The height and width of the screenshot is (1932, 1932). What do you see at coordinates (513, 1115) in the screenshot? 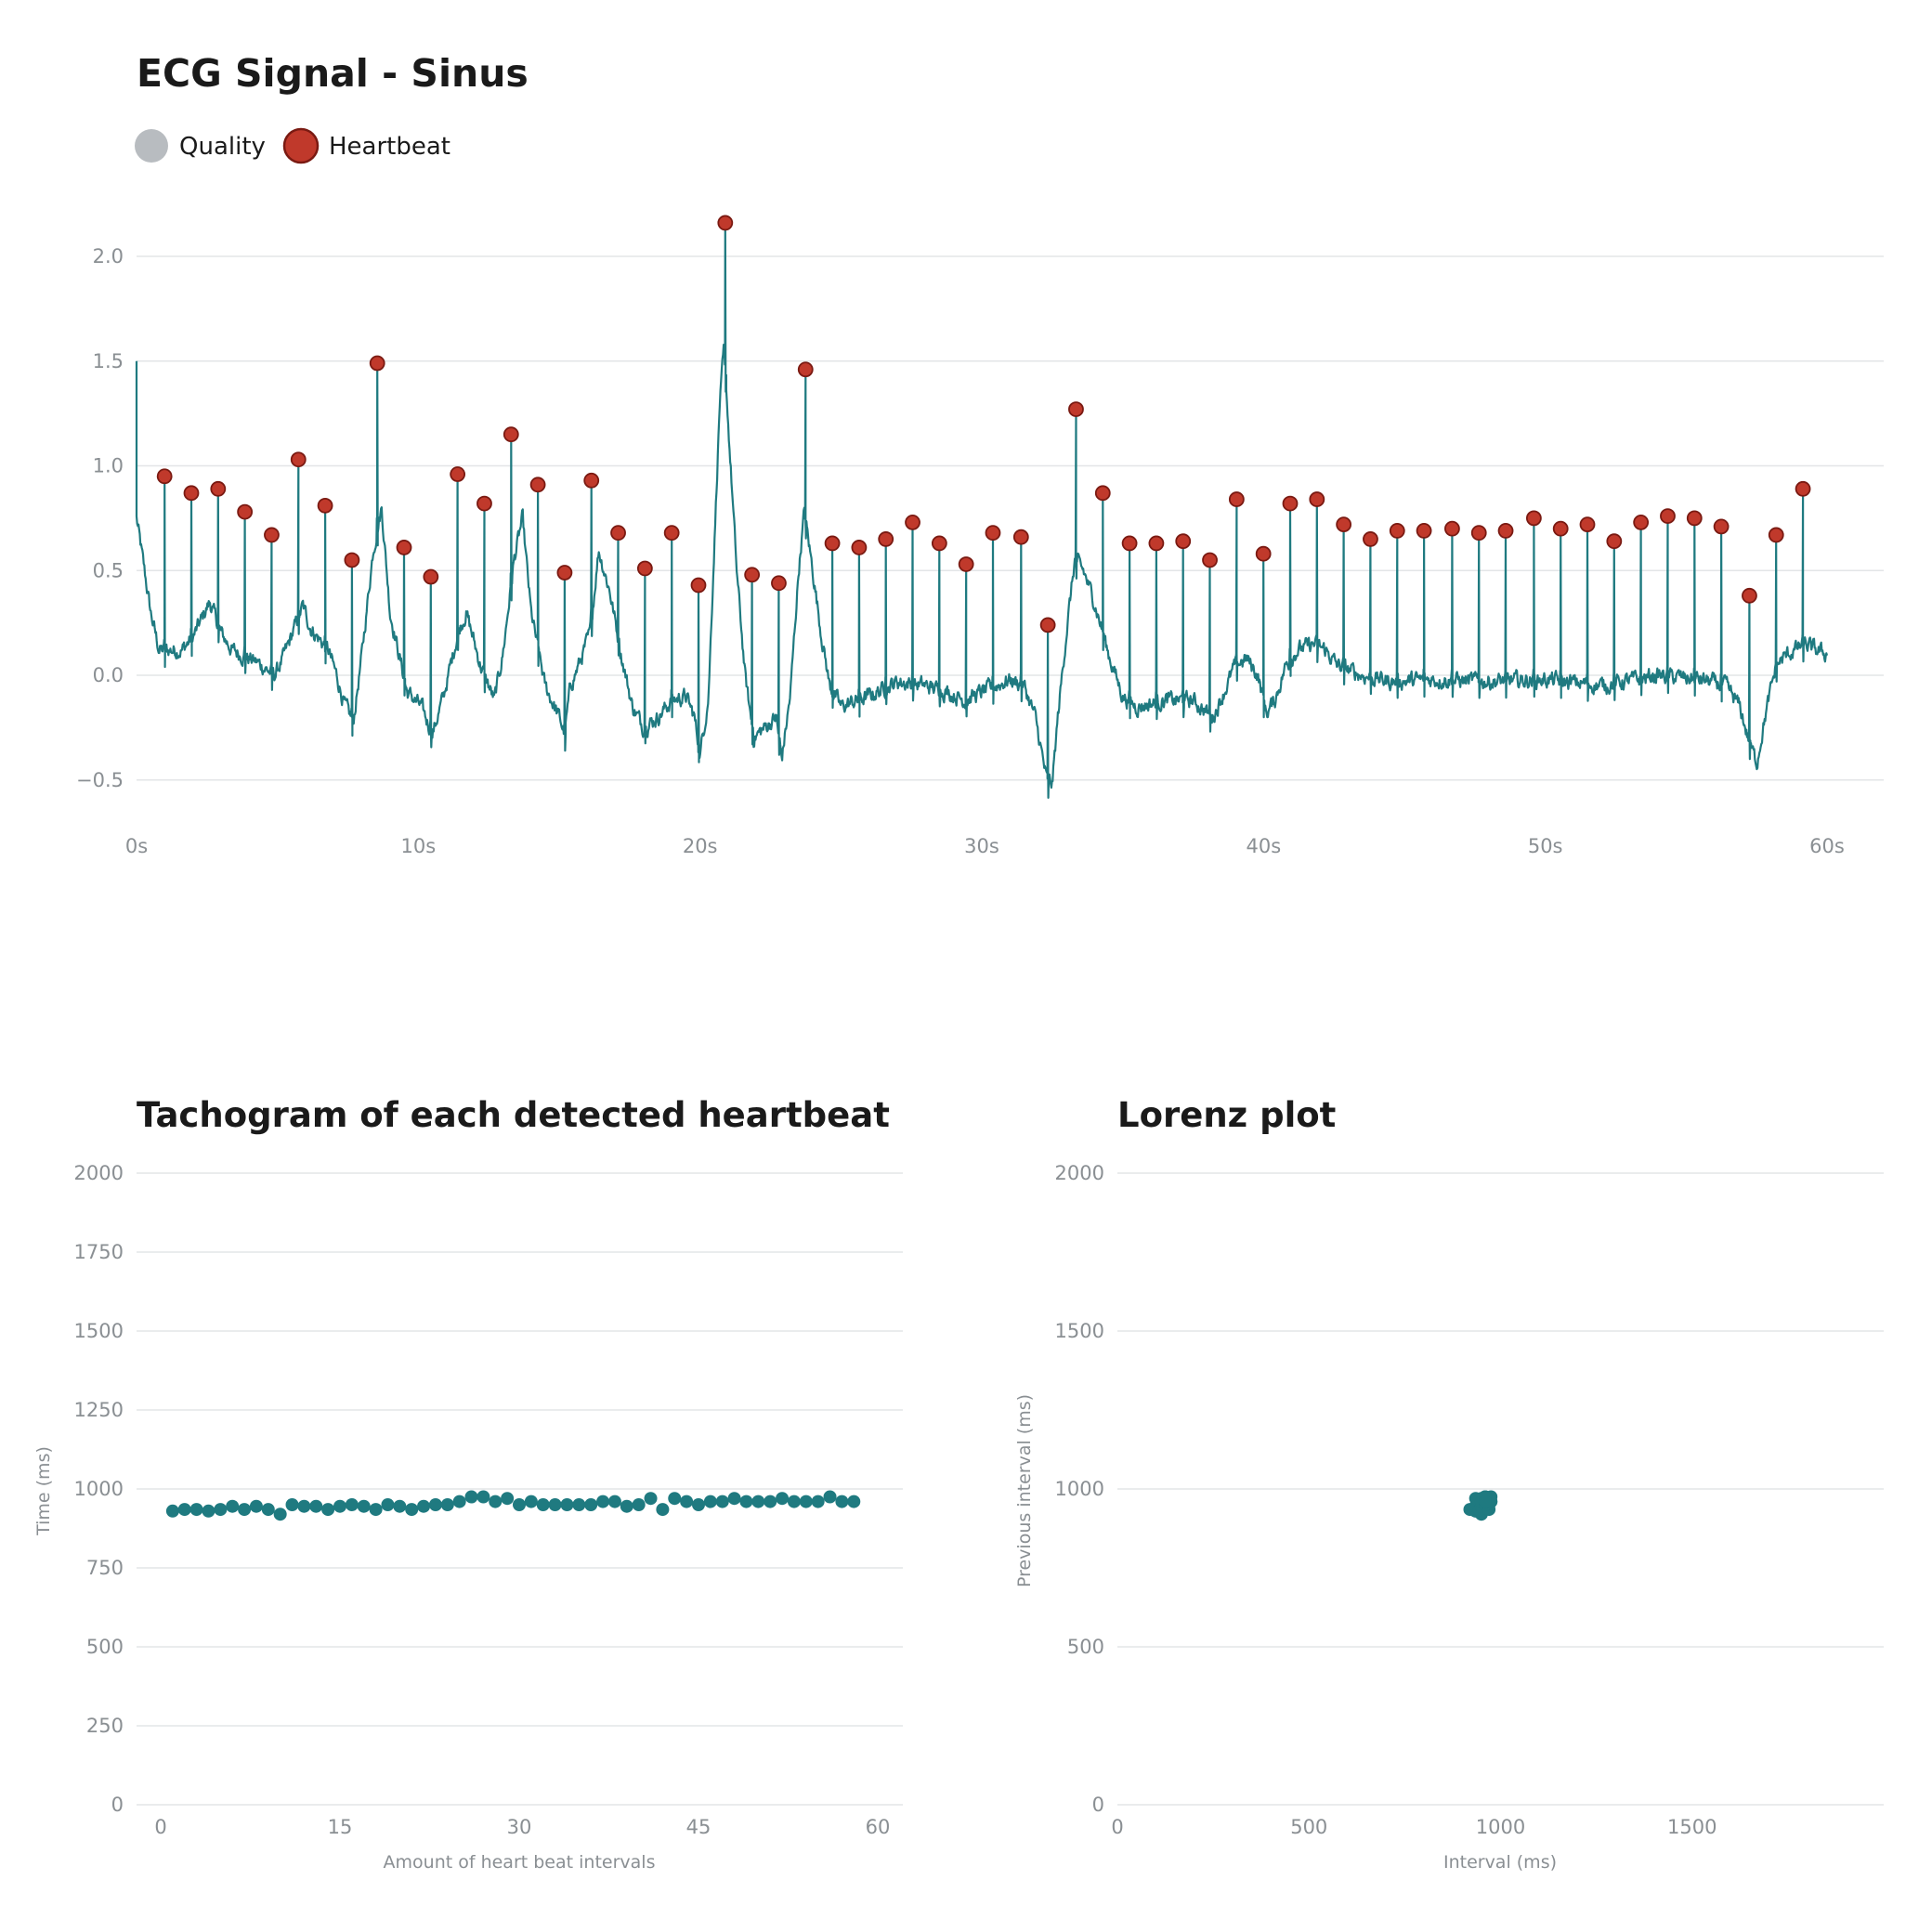
I see `tachogram-title: Tachogram of each detected heartbeat` at bounding box center [513, 1115].